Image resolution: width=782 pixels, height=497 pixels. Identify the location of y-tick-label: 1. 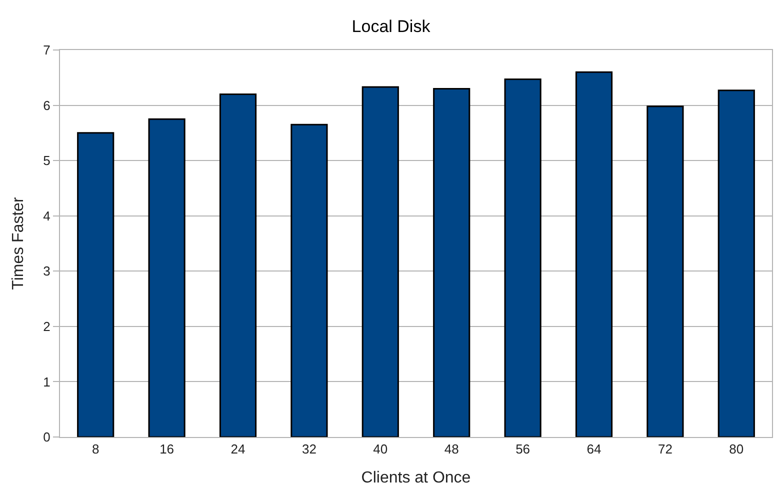
(46, 382).